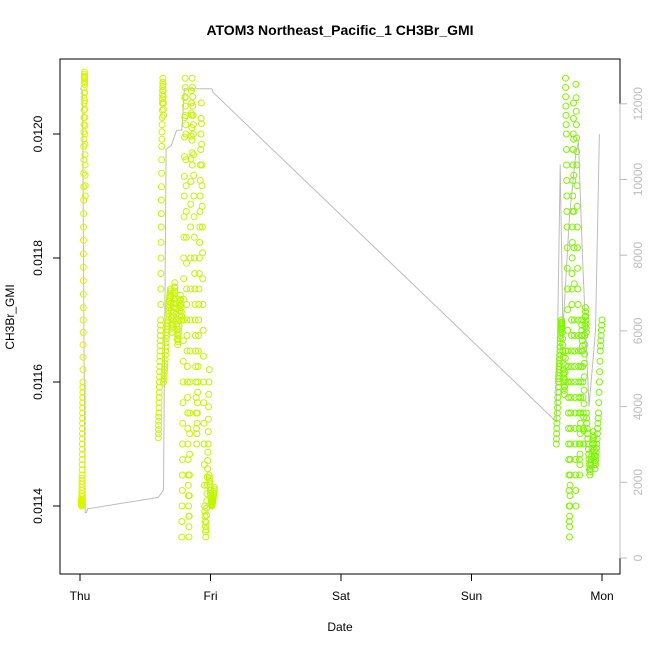 This screenshot has width=650, height=650. What do you see at coordinates (38, 258) in the screenshot?
I see `y-tick-label: 0.0118` at bounding box center [38, 258].